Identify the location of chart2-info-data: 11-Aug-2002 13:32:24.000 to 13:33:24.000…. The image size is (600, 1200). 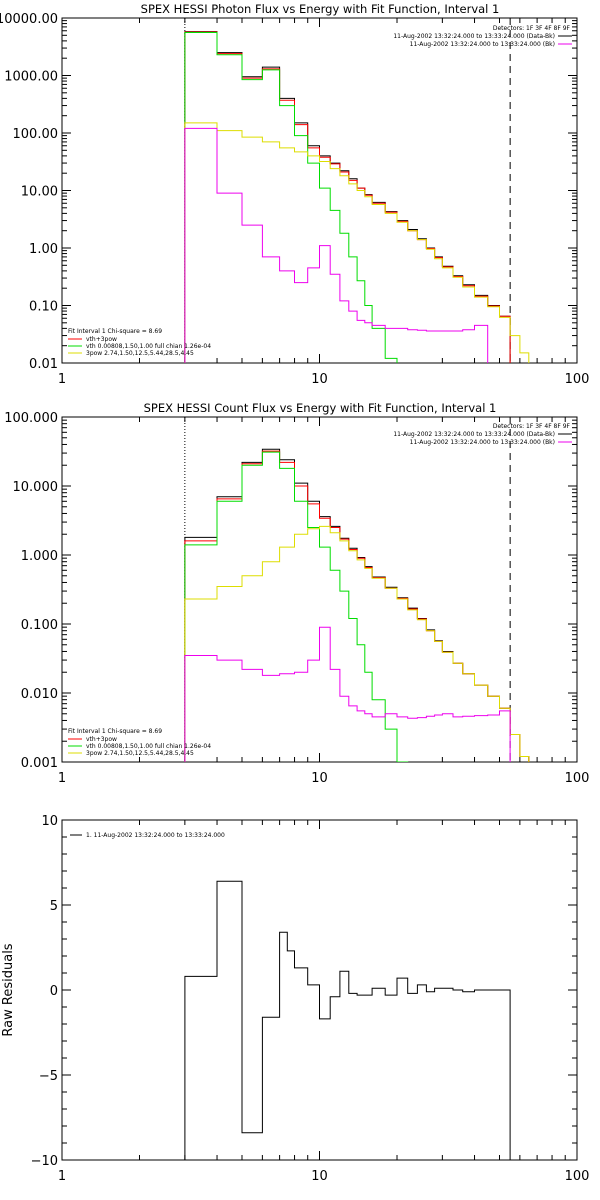
(474, 434).